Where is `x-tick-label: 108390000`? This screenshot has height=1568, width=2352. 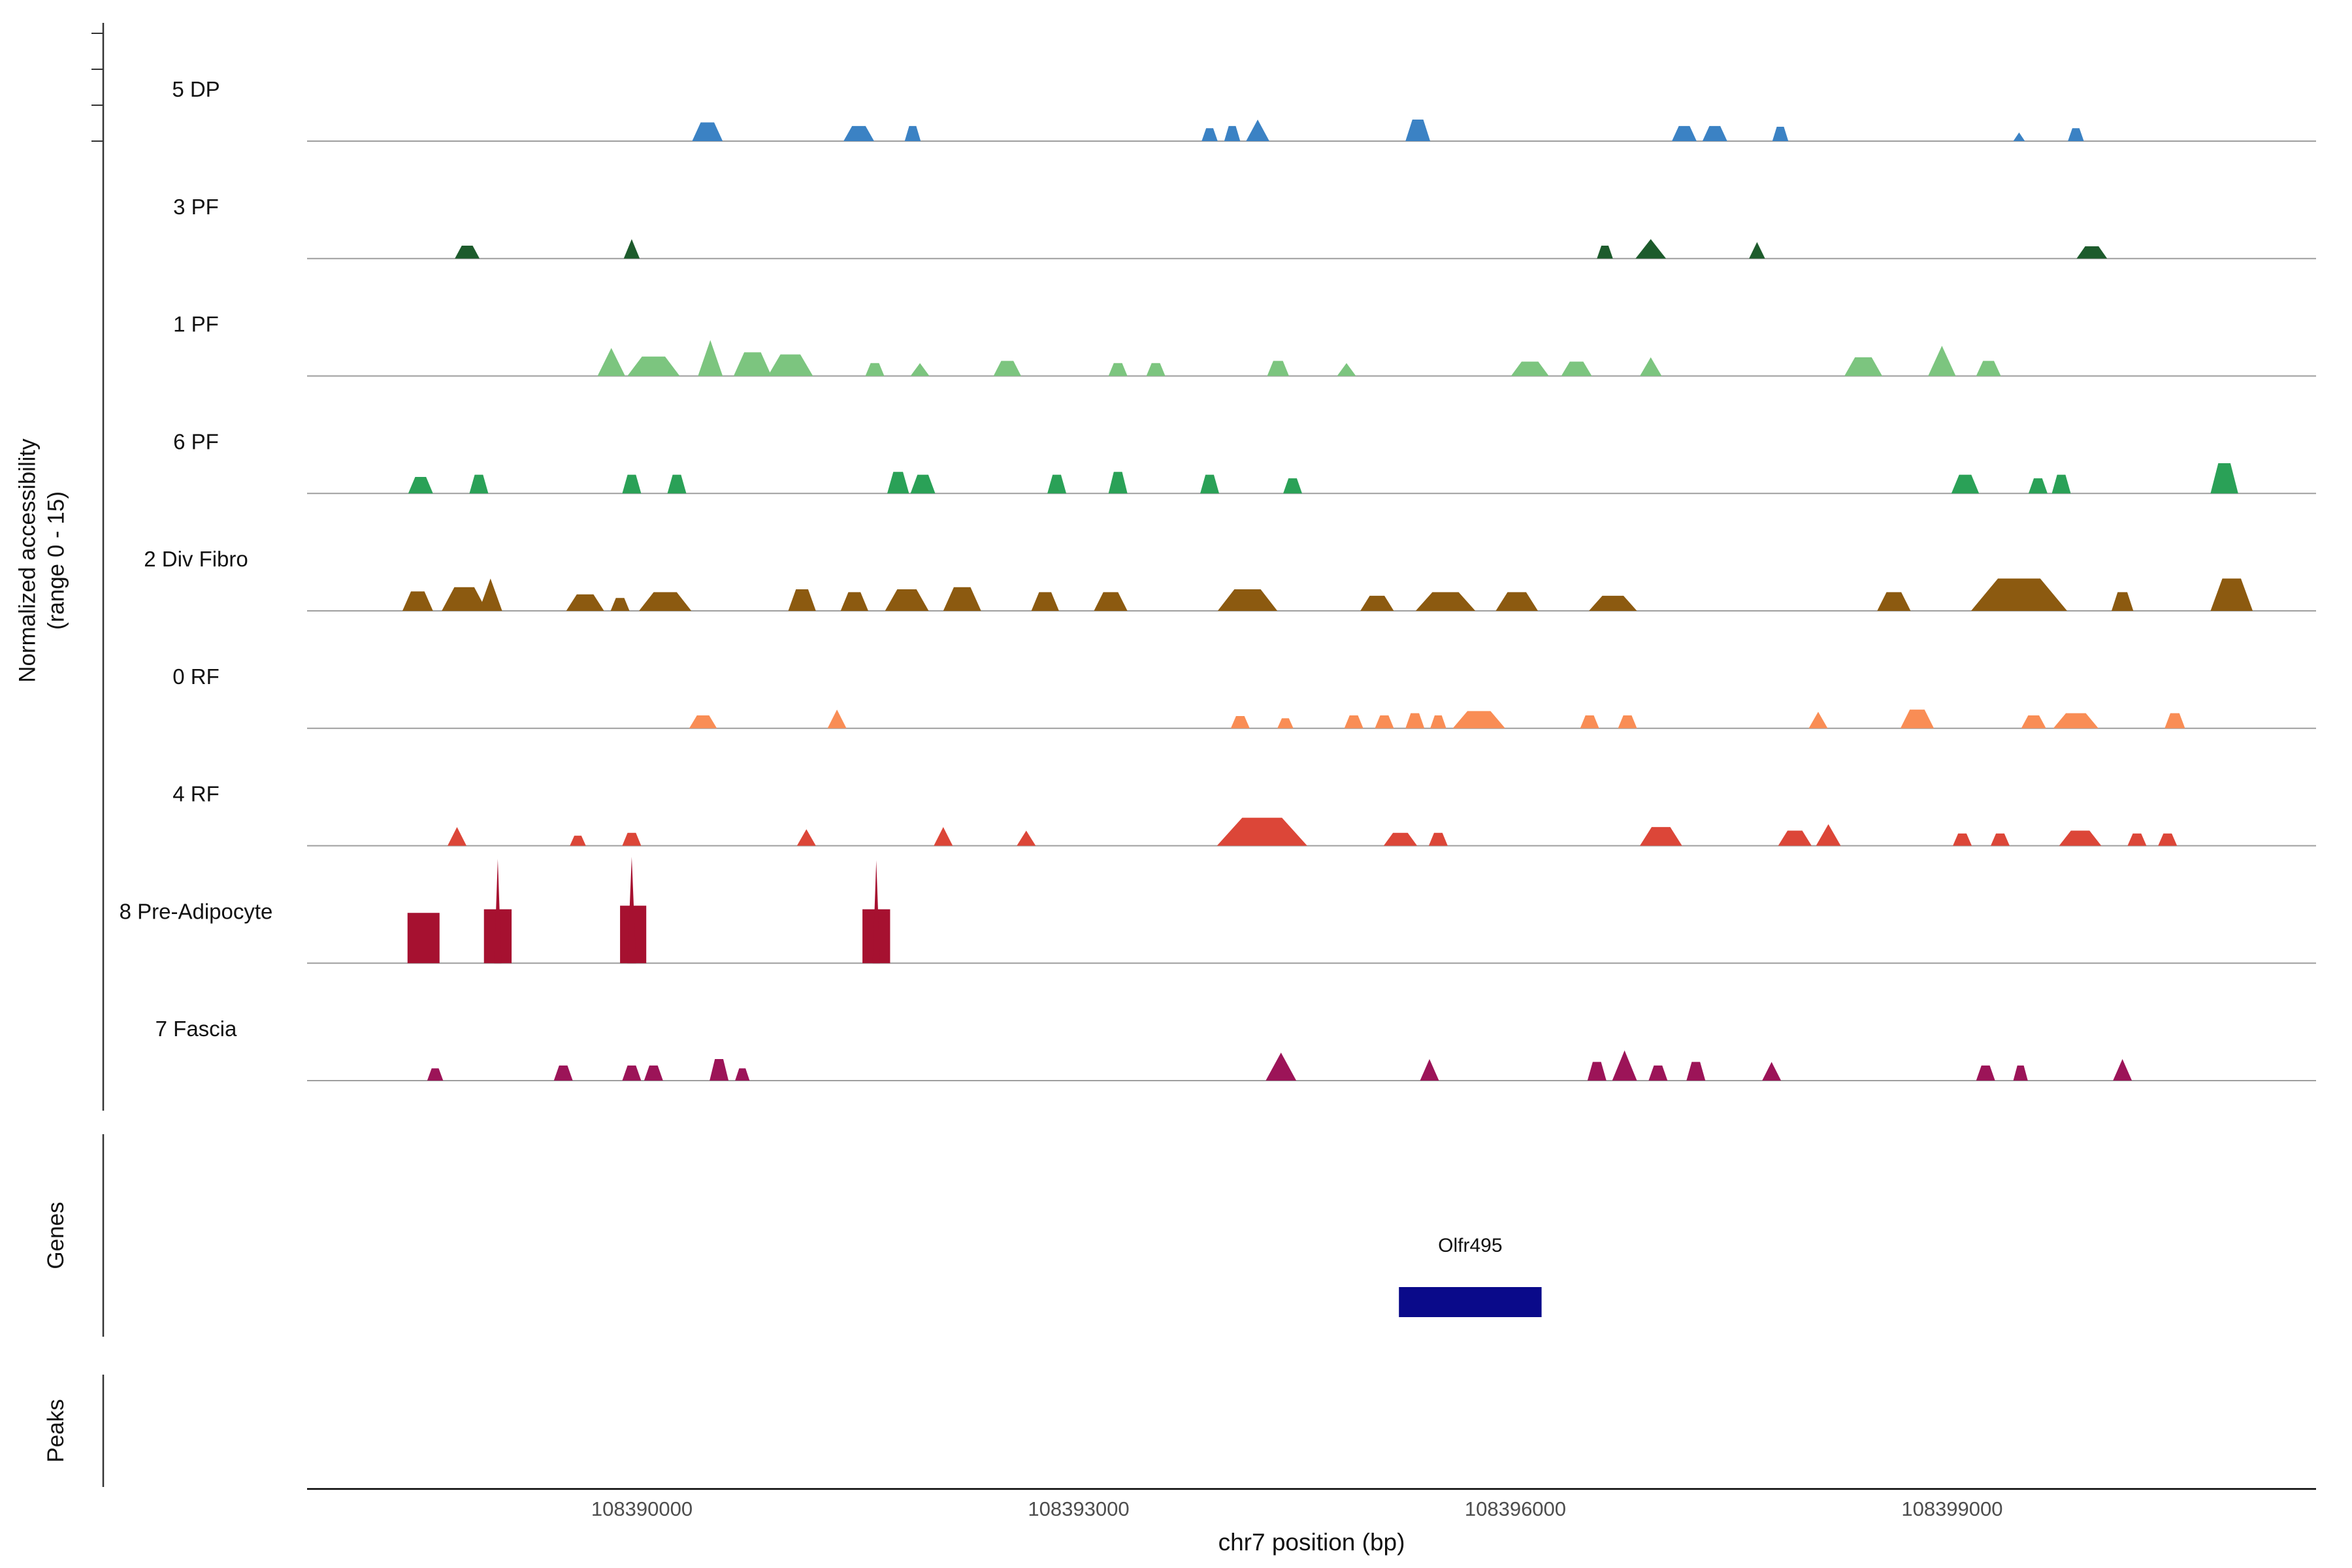 x-tick-label: 108390000 is located at coordinates (642, 1508).